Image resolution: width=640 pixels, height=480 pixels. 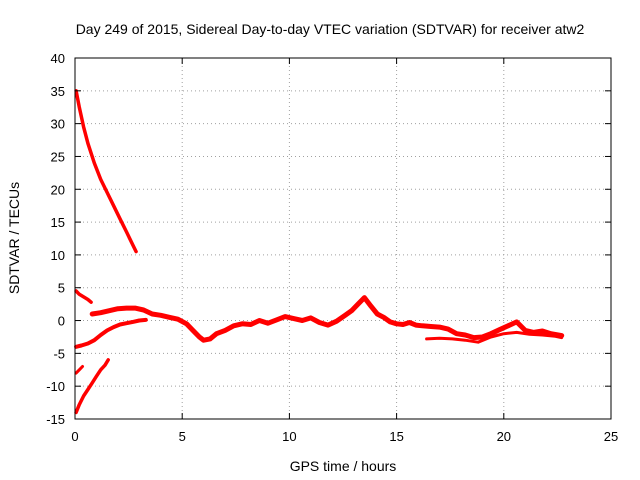 What do you see at coordinates (61, 321) in the screenshot?
I see `y-tick-label: 0` at bounding box center [61, 321].